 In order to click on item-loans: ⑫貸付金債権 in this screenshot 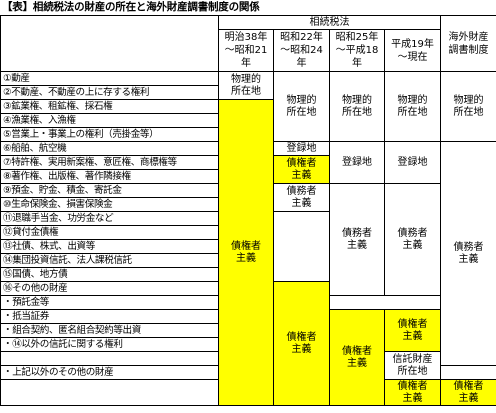, I will do `click(109, 232)`.